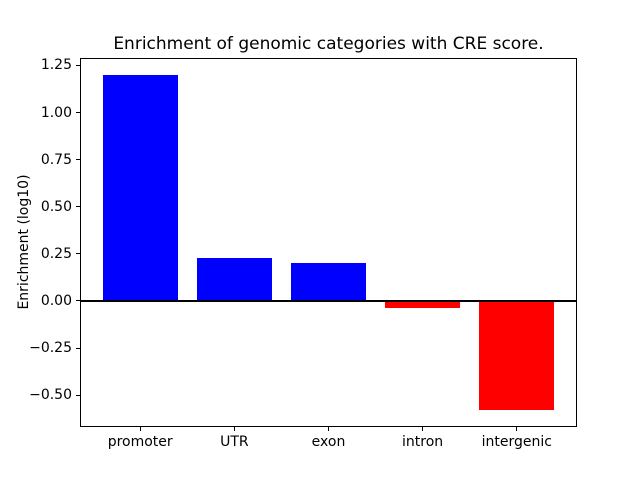 Image resolution: width=640 pixels, height=480 pixels. What do you see at coordinates (423, 304) in the screenshot?
I see `bar-intron` at bounding box center [423, 304].